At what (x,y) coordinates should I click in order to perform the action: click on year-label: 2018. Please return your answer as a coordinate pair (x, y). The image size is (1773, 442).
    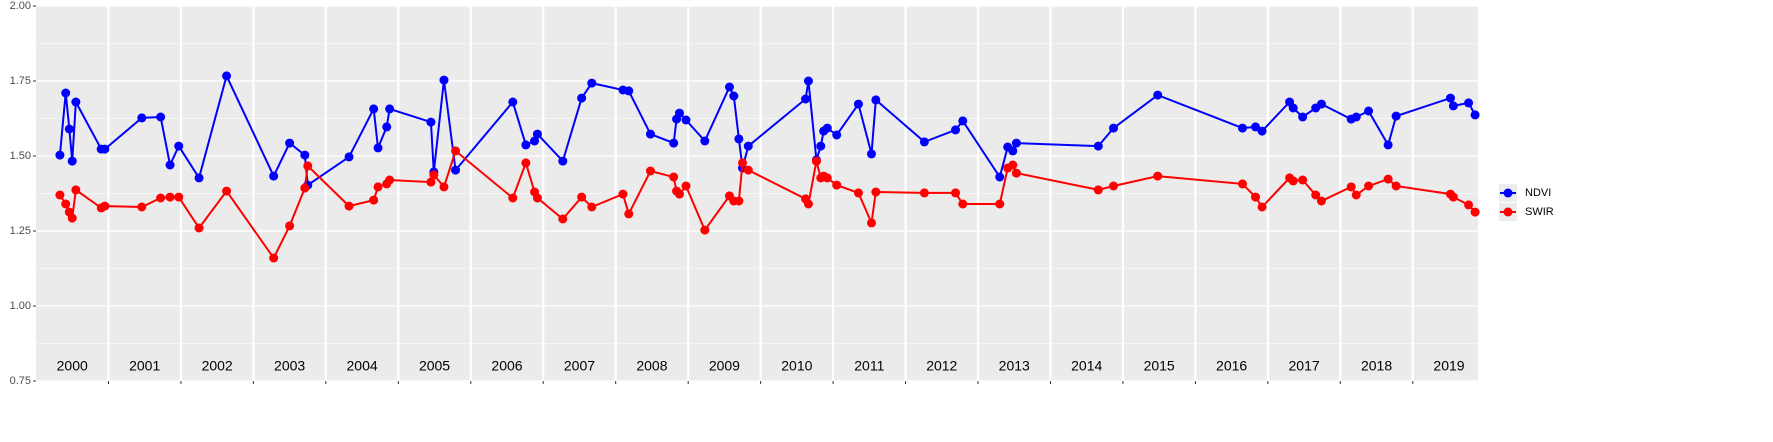
    Looking at the image, I should click on (1376, 366).